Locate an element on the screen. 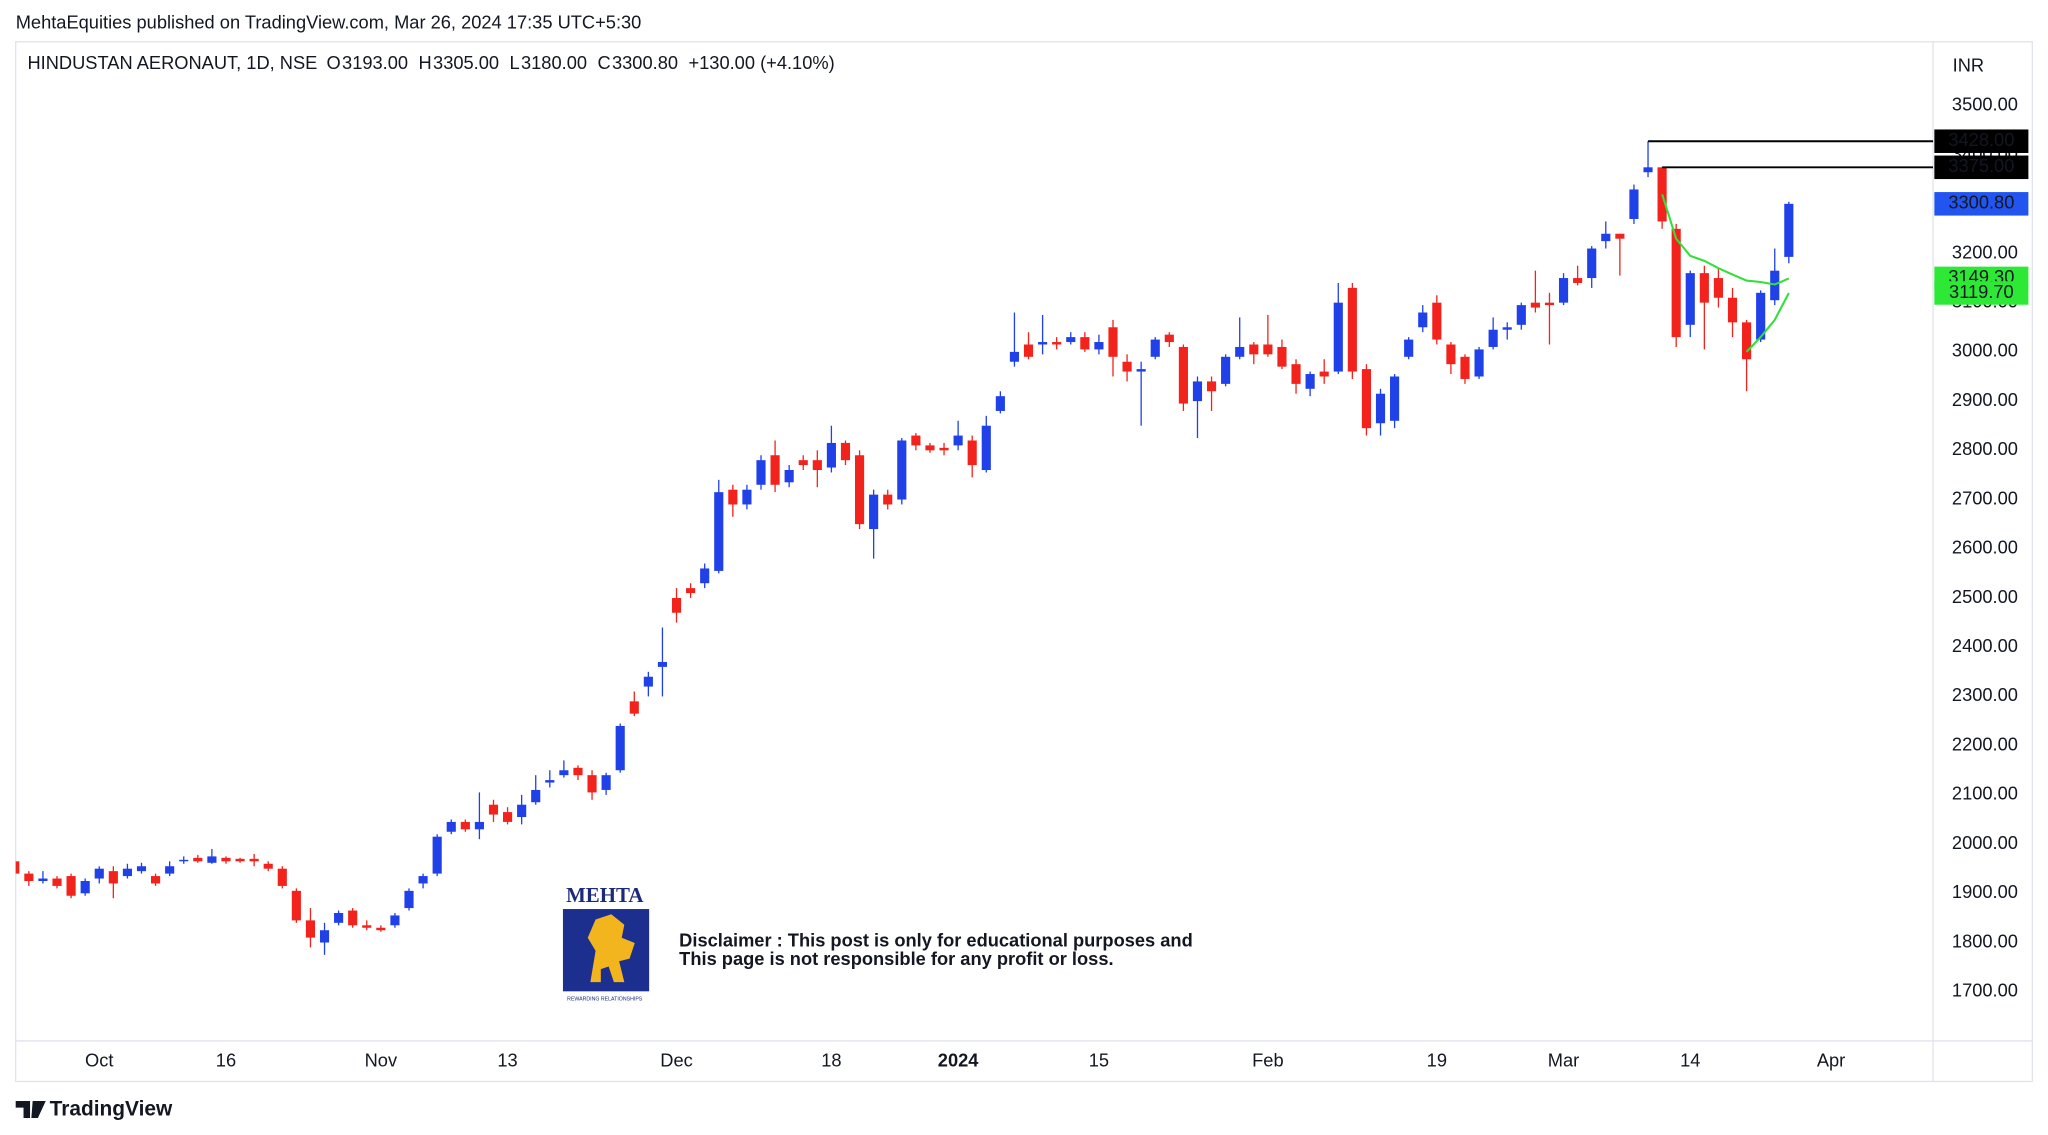 This screenshot has width=2048, height=1135. logo-tagline: REWARDING RELATIONSHIPS is located at coordinates (605, 1000).